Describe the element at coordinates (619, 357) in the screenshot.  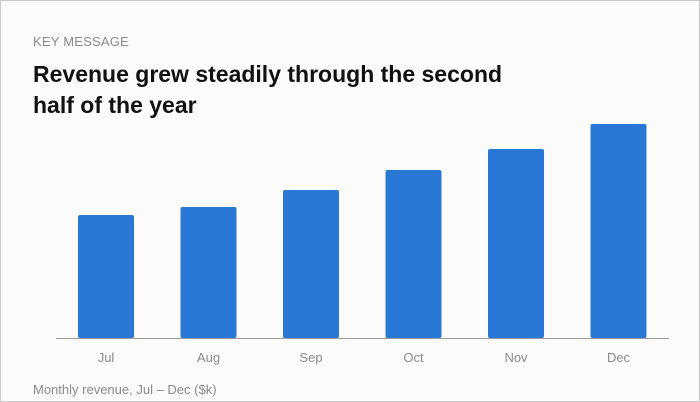
I see `x-tick-label-dec: Dec` at that location.